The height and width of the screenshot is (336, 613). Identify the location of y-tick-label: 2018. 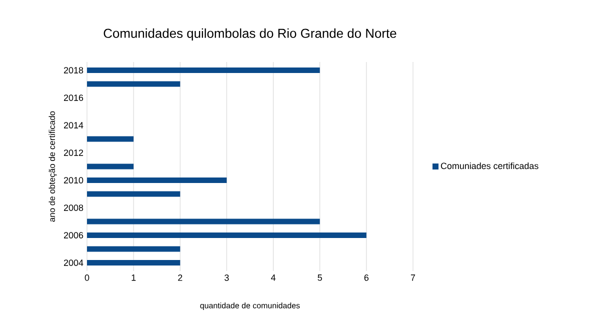
(74, 70).